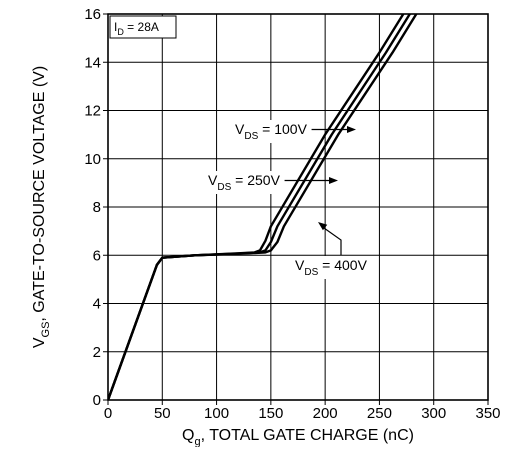 This screenshot has height=452, width=506. I want to click on annotation-vds-100v: VDS = 100V, so click(271, 131).